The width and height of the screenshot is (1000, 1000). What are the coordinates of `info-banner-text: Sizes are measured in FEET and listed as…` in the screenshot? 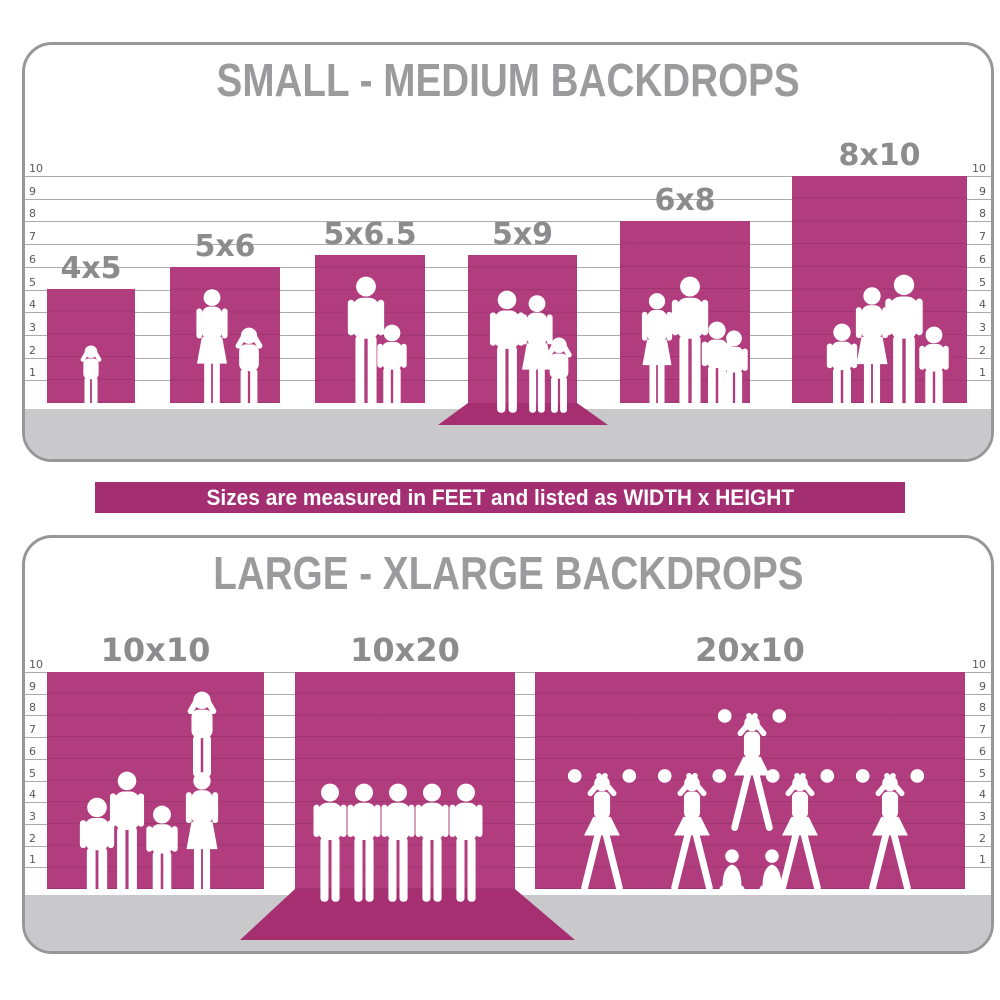 It's located at (500, 497).